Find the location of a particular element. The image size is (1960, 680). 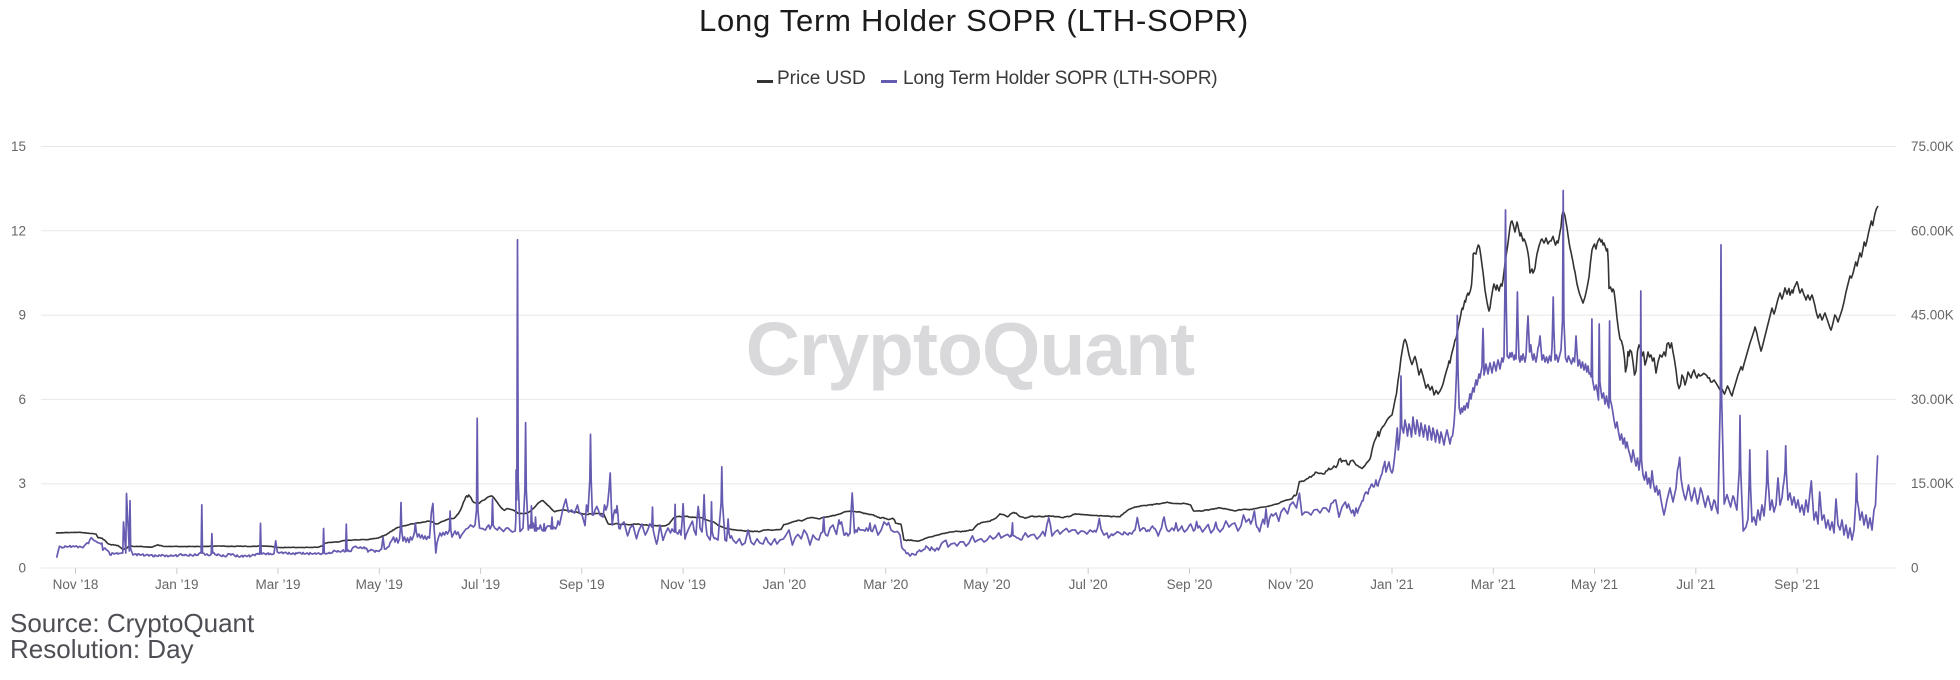

svg-text: 60.00K is located at coordinates (1932, 230).